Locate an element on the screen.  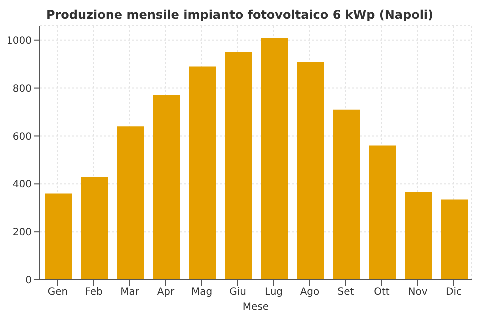
x-tick-label: Ago is located at coordinates (310, 292).